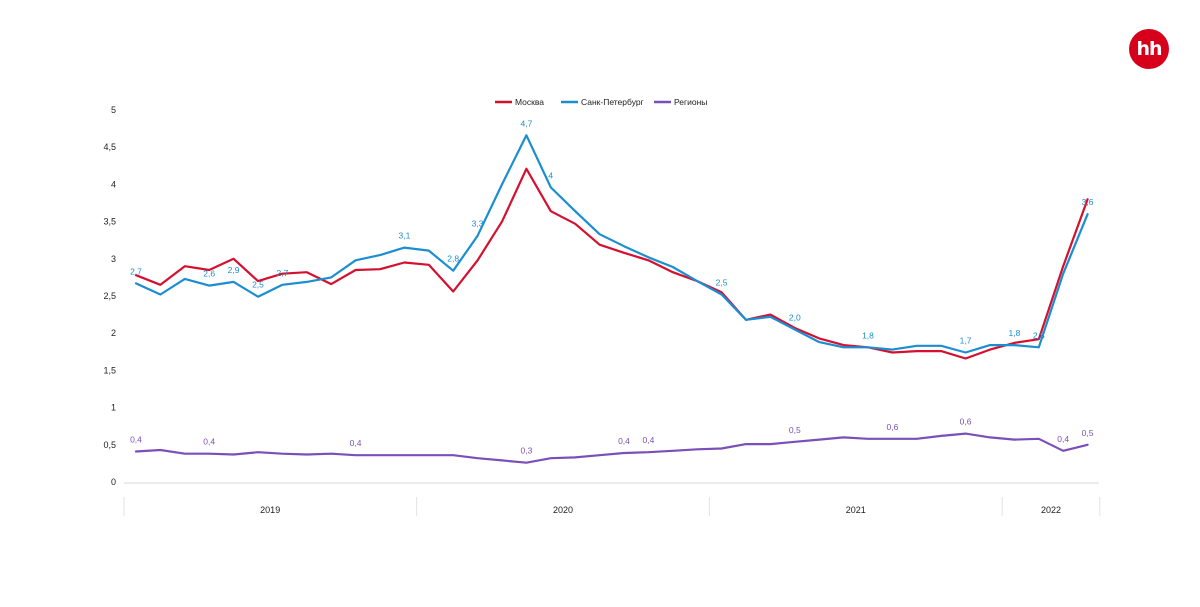 The height and width of the screenshot is (607, 1200). What do you see at coordinates (109, 222) in the screenshot?
I see `y-tick-label: 3,5` at bounding box center [109, 222].